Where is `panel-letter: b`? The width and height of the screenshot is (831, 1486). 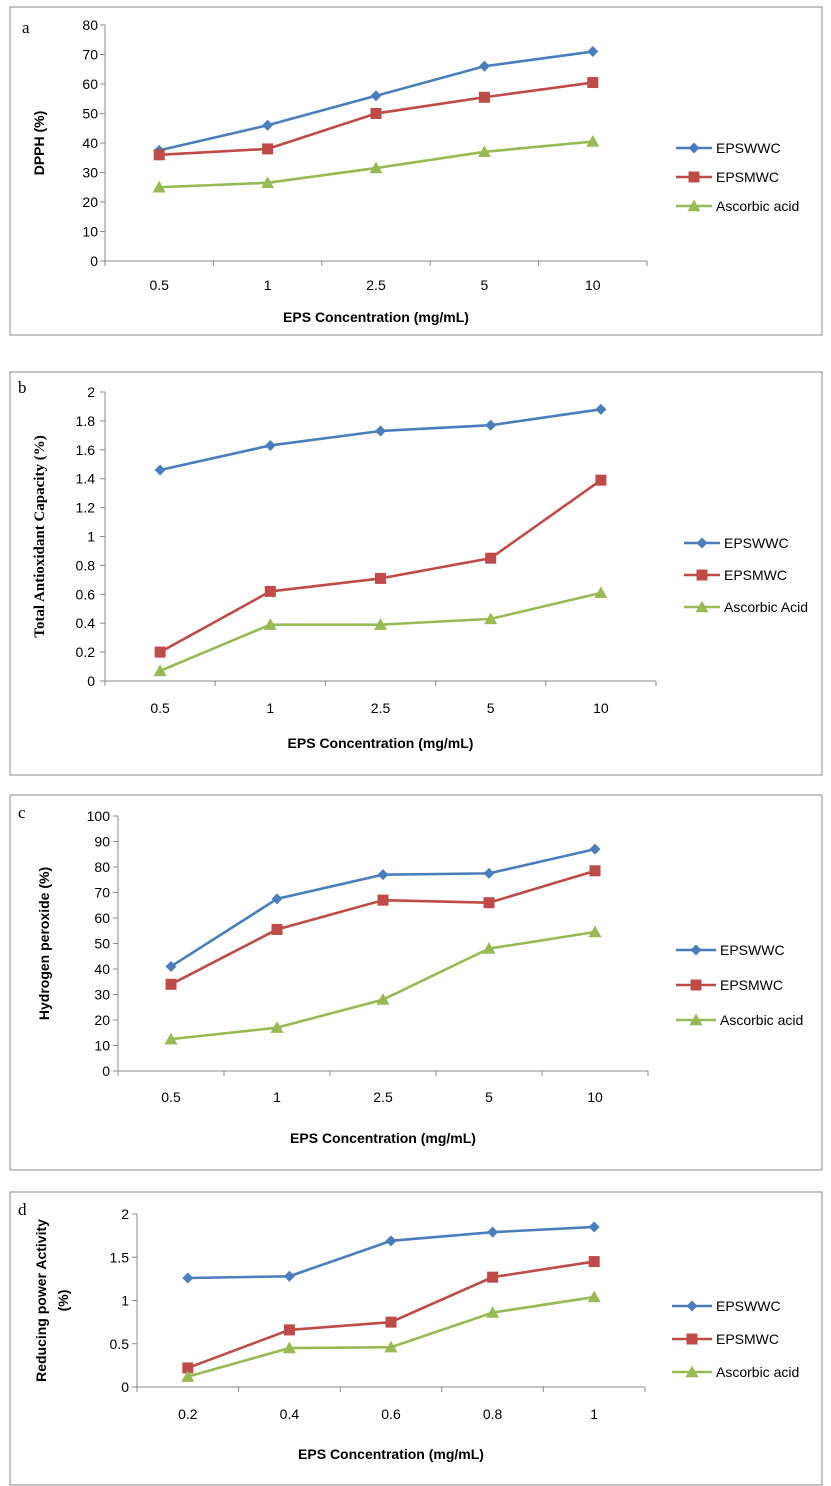 panel-letter: b is located at coordinates (22, 387).